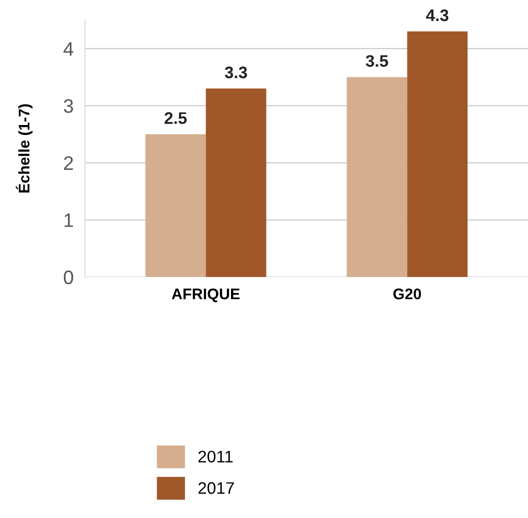  I want to click on data-label: 3.5, so click(377, 61).